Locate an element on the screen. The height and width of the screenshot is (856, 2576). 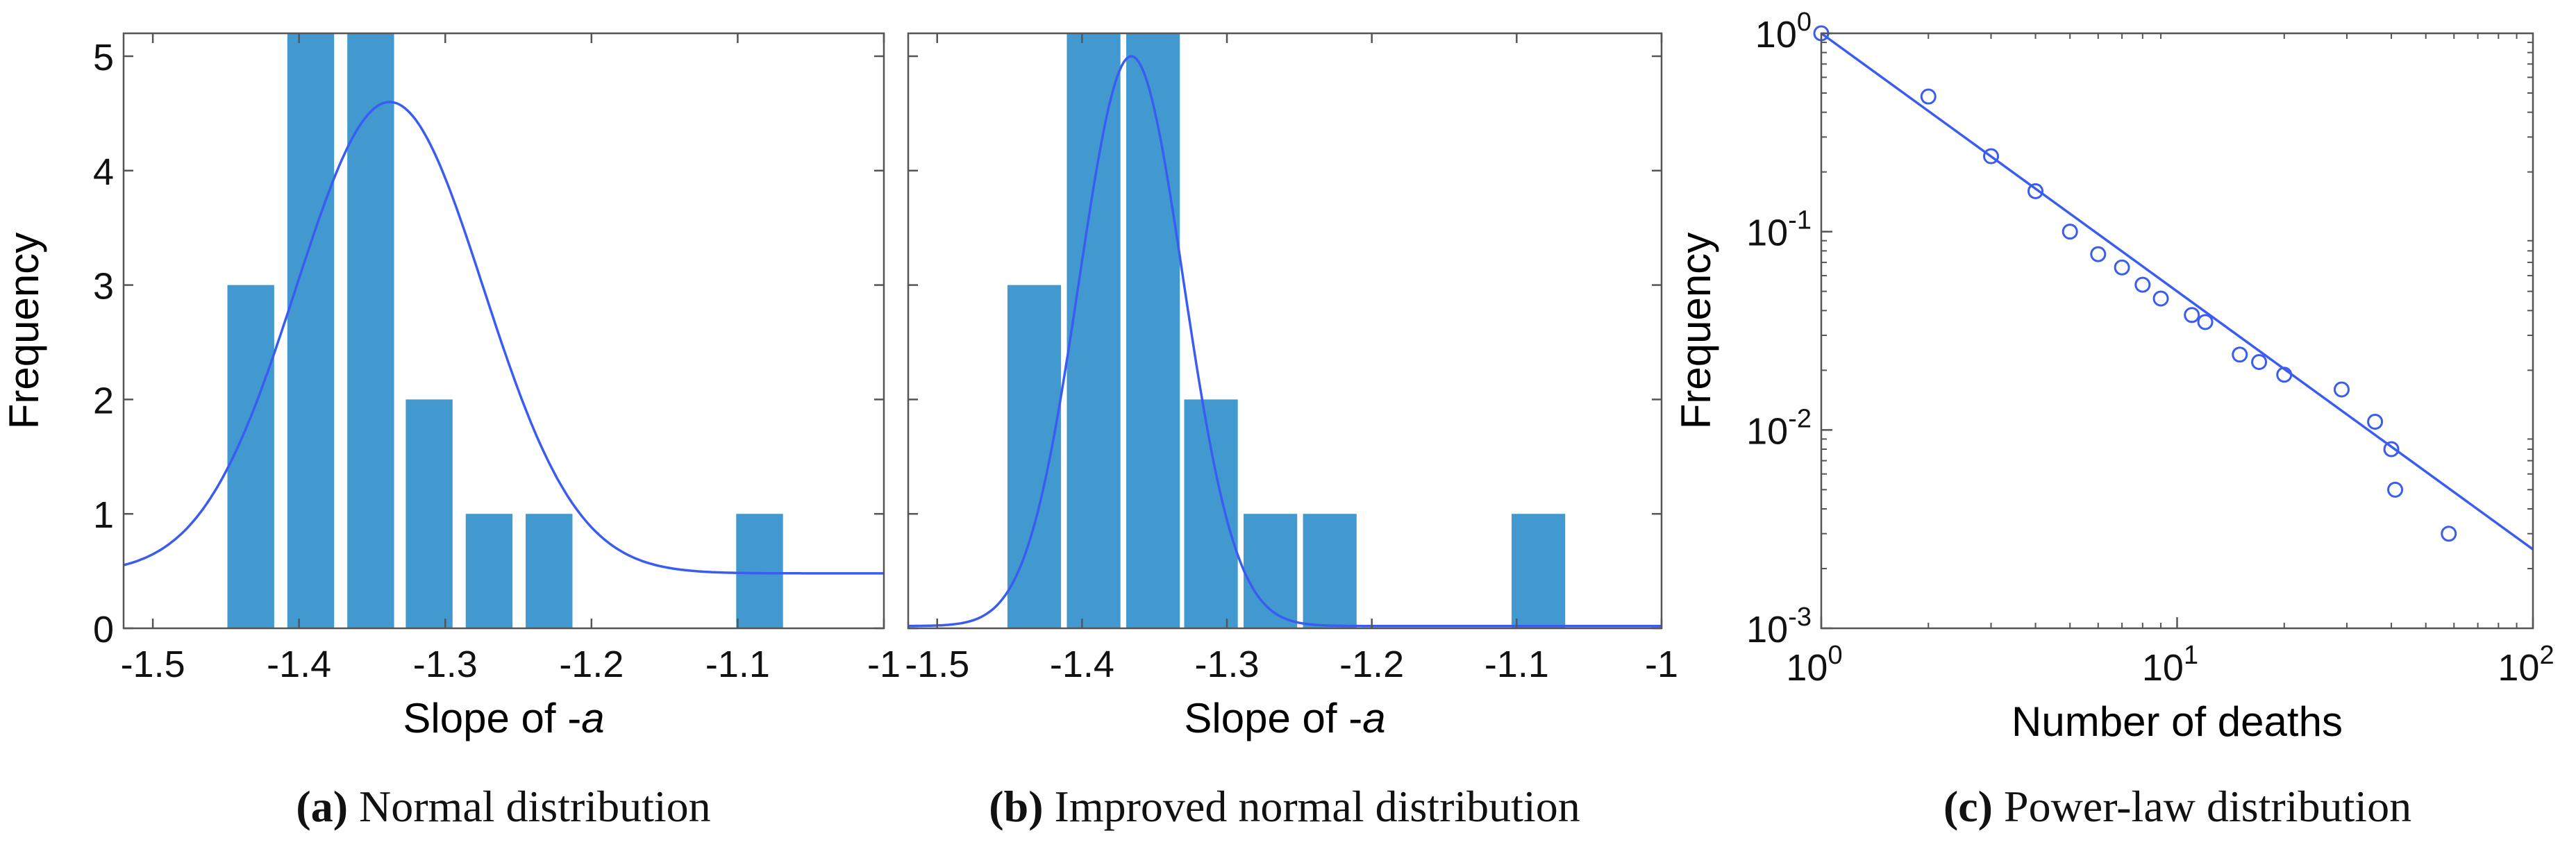
x-tick-label: 10¹ is located at coordinates (2170, 665).